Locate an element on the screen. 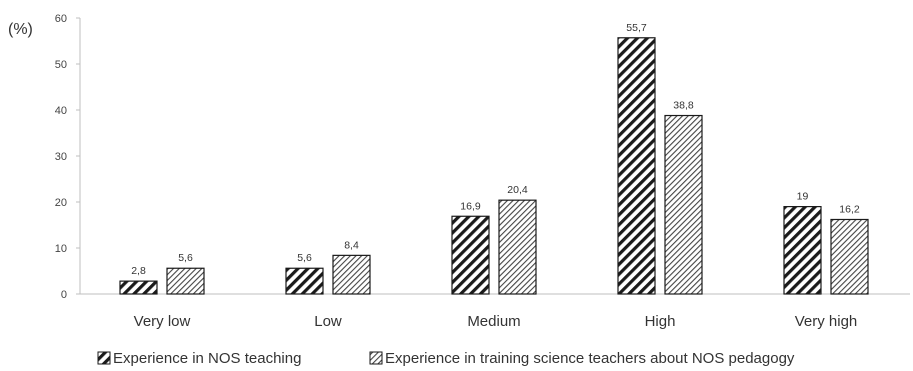  y-tick-label: 30 is located at coordinates (61, 157).